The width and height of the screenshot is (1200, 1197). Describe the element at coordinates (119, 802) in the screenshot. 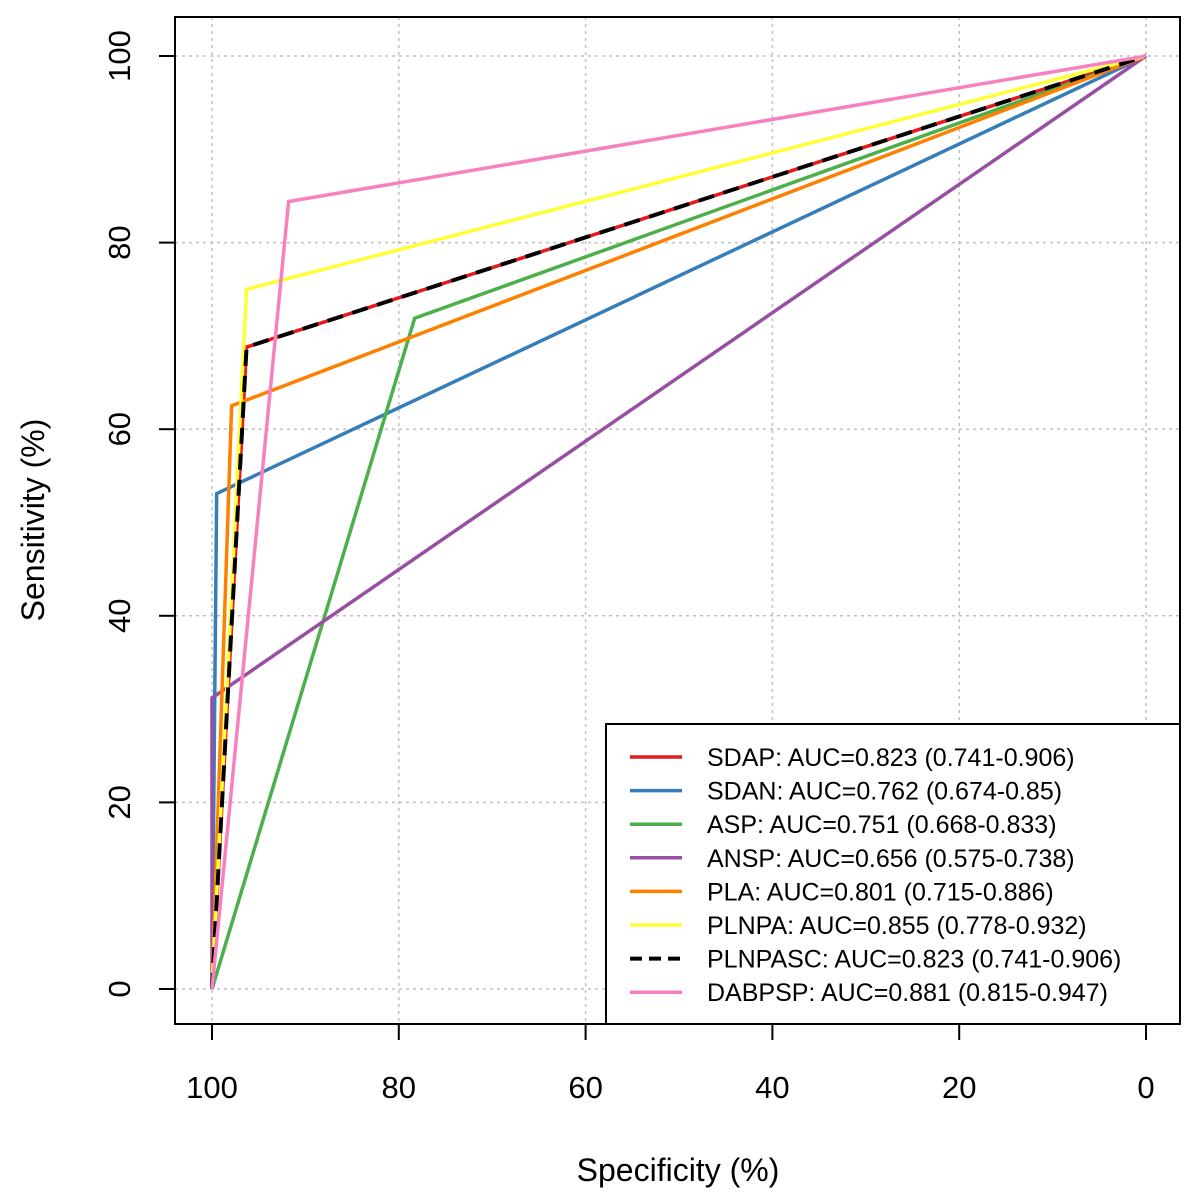

I see `y-tick-label: 20` at that location.